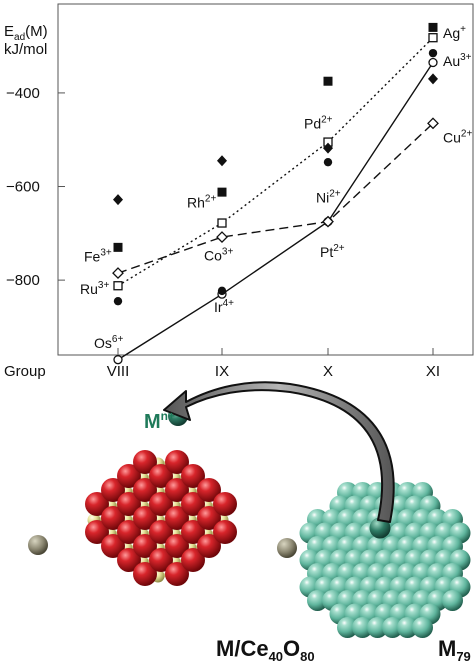  Describe the element at coordinates (265, 649) in the screenshot. I see `support-label: M/Ce40O80` at that location.